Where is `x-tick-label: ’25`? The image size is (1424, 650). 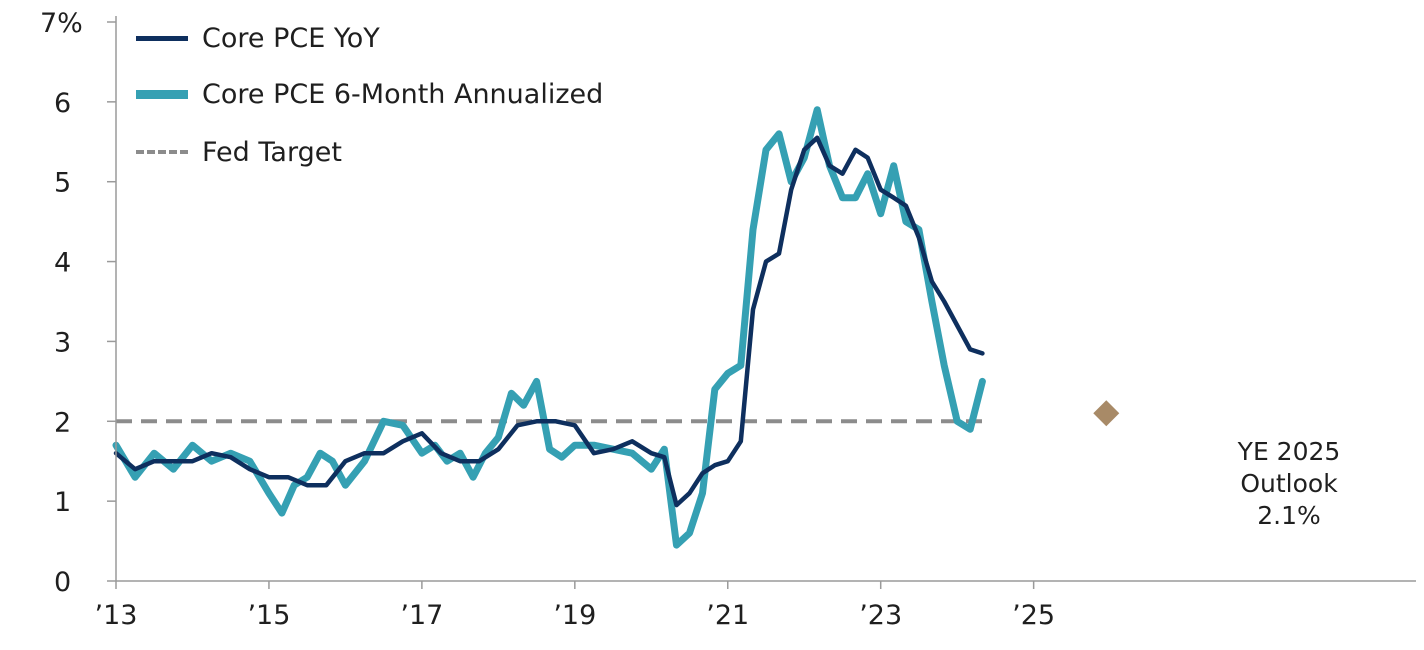 x-tick-label: ’25 is located at coordinates (1033, 615).